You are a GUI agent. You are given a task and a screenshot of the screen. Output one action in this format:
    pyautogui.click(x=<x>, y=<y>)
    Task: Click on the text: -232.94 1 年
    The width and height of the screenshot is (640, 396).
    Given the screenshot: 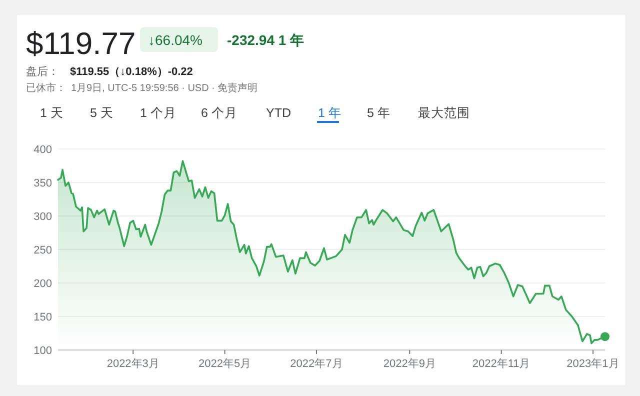 What is the action you would take?
    pyautogui.click(x=265, y=40)
    